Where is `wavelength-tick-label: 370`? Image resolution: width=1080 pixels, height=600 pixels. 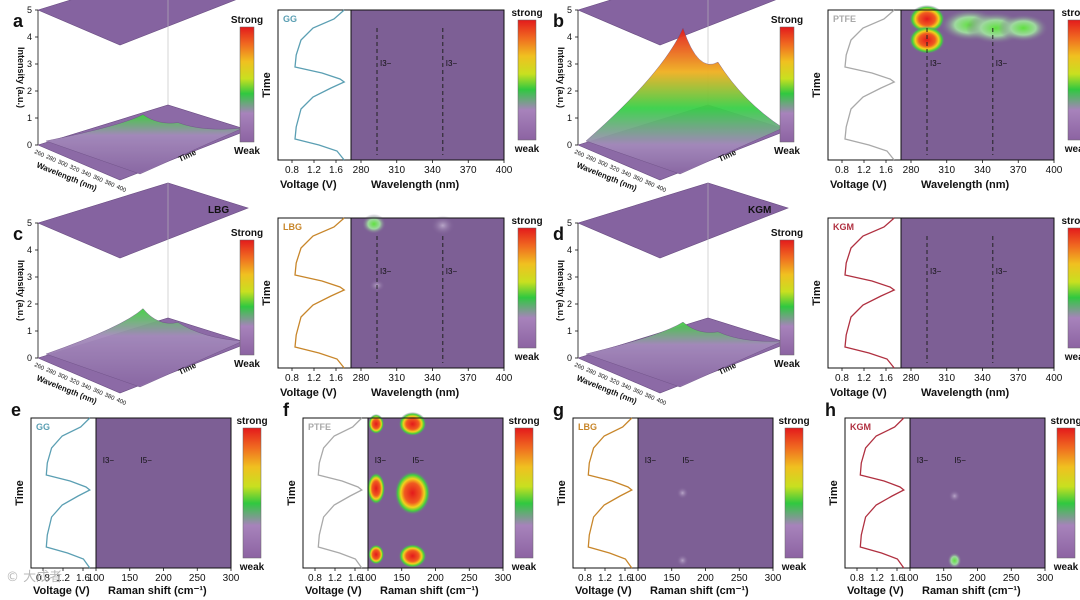 wavelength-tick-label: 370 is located at coordinates (1018, 170).